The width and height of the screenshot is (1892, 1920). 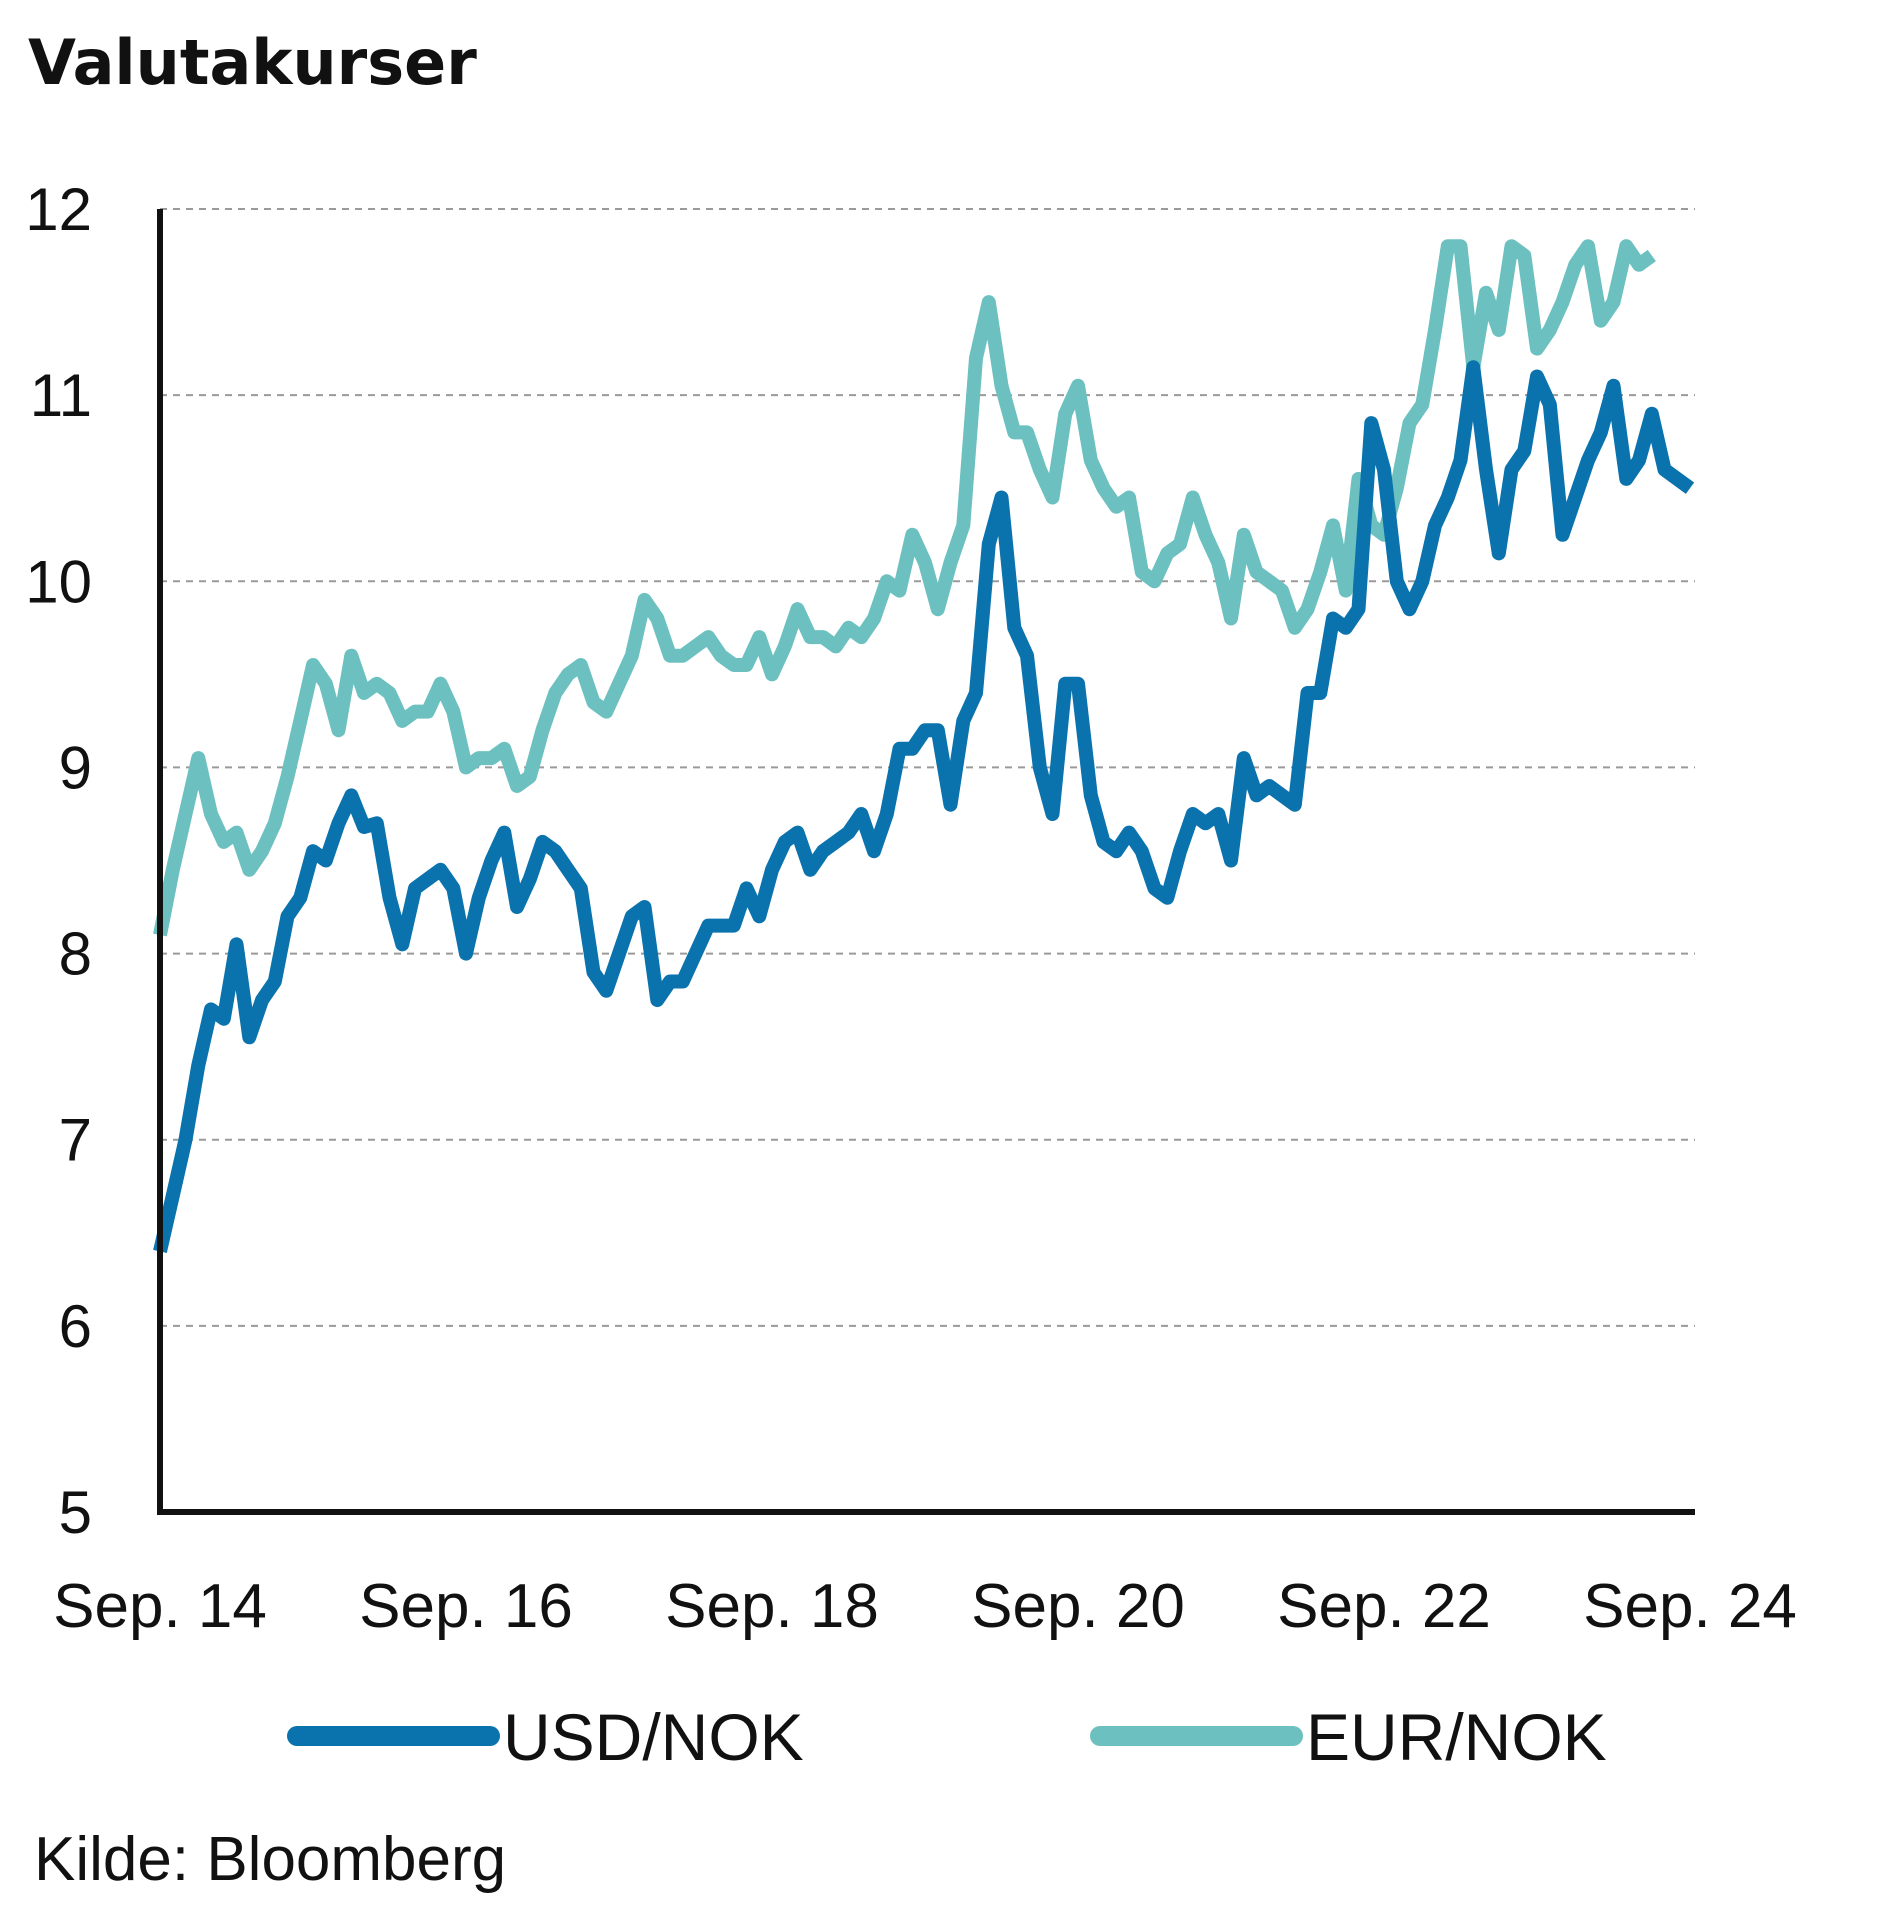 What do you see at coordinates (947, 1737) in the screenshot?
I see `legend: USD/NOK EUR/NOK` at bounding box center [947, 1737].